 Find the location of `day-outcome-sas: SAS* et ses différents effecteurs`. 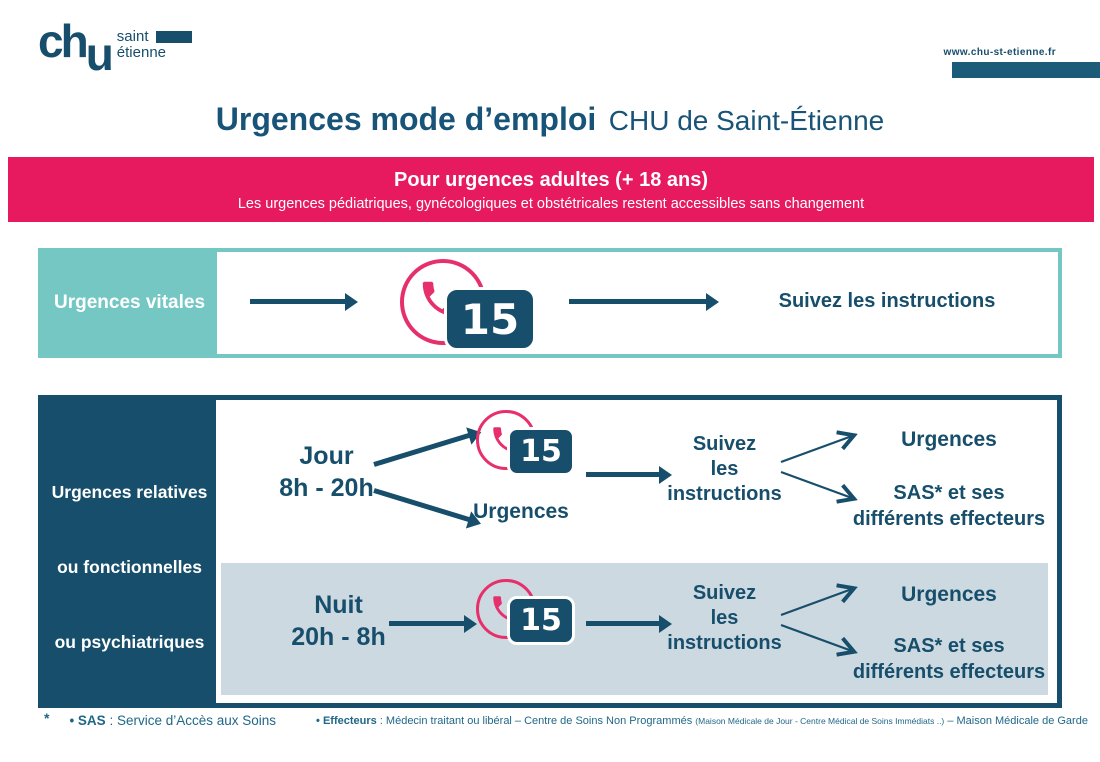

day-outcome-sas: SAS* et ses différents effecteurs is located at coordinates (949, 506).